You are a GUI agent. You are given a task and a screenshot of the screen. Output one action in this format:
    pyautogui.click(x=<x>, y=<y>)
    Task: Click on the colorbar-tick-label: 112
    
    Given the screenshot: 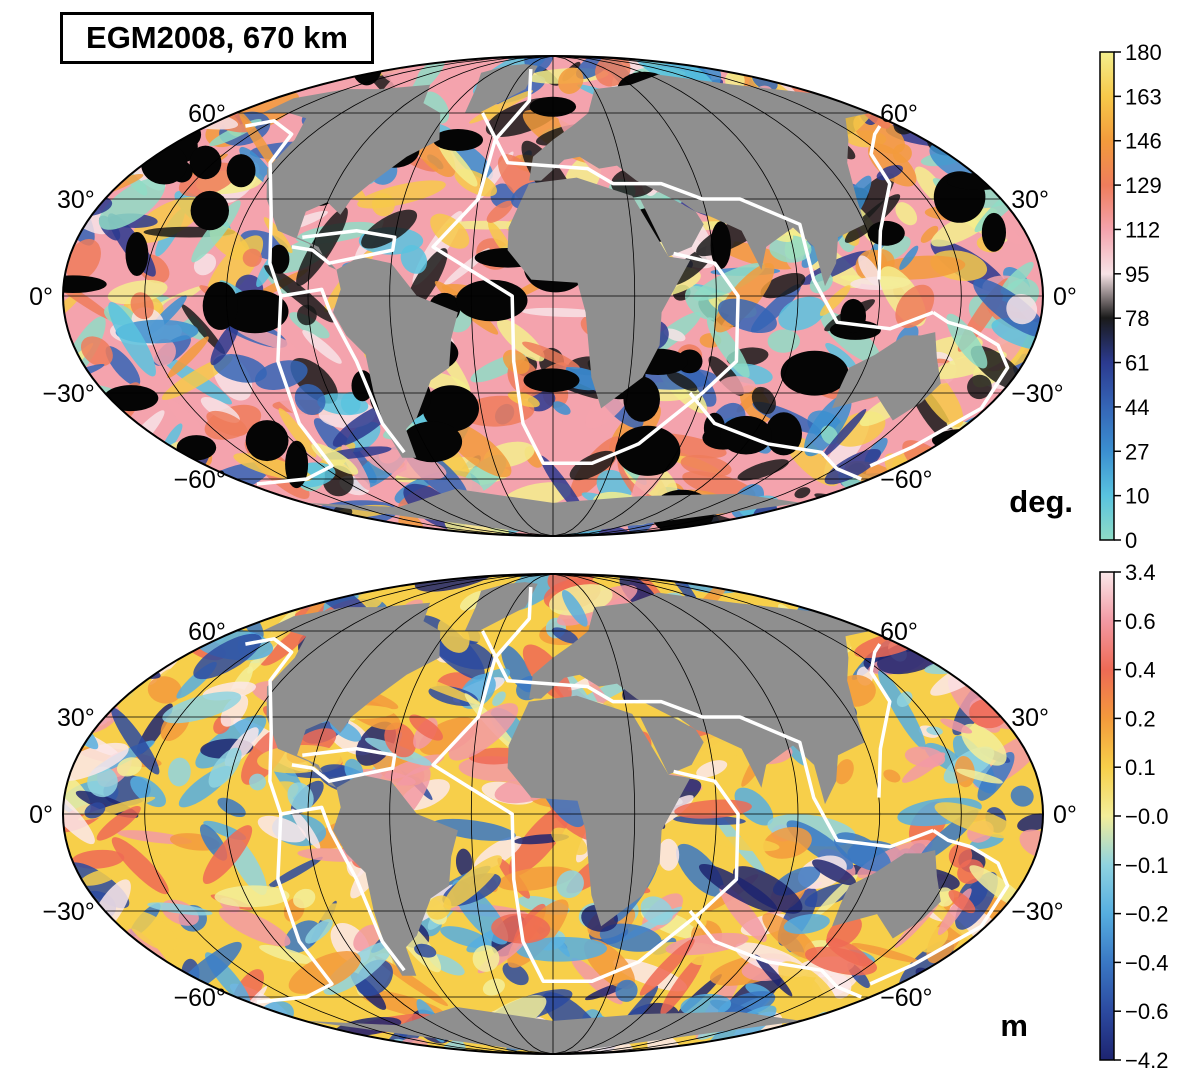 What is the action you would take?
    pyautogui.click(x=1142, y=229)
    